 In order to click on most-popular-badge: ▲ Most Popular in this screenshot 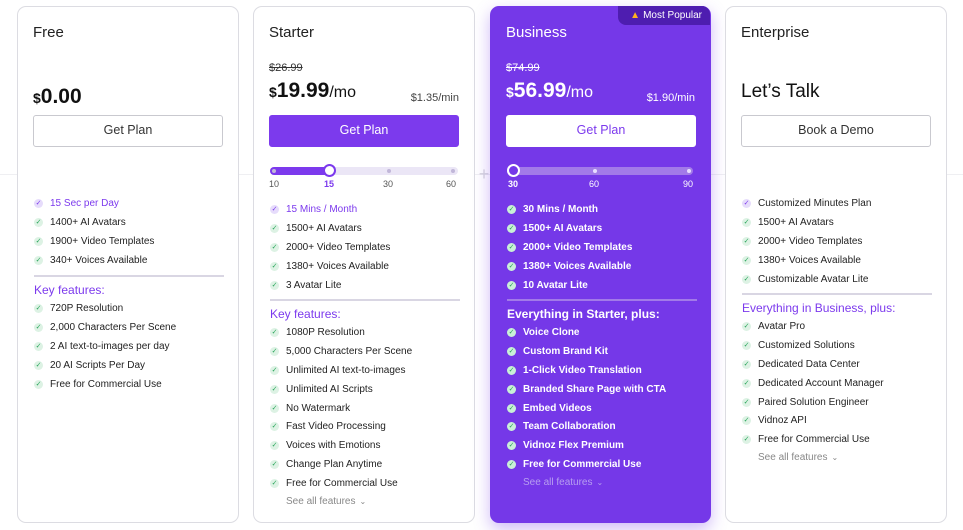, I will do `click(664, 15)`.